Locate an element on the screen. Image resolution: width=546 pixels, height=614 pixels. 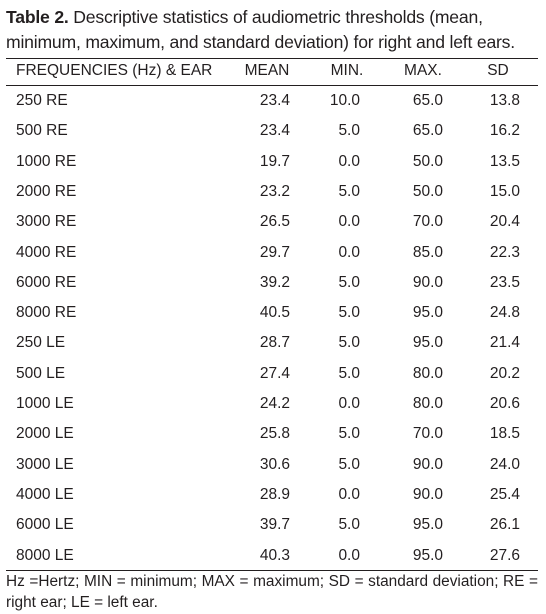
cell-mean: 23.2 is located at coordinates (274, 191).